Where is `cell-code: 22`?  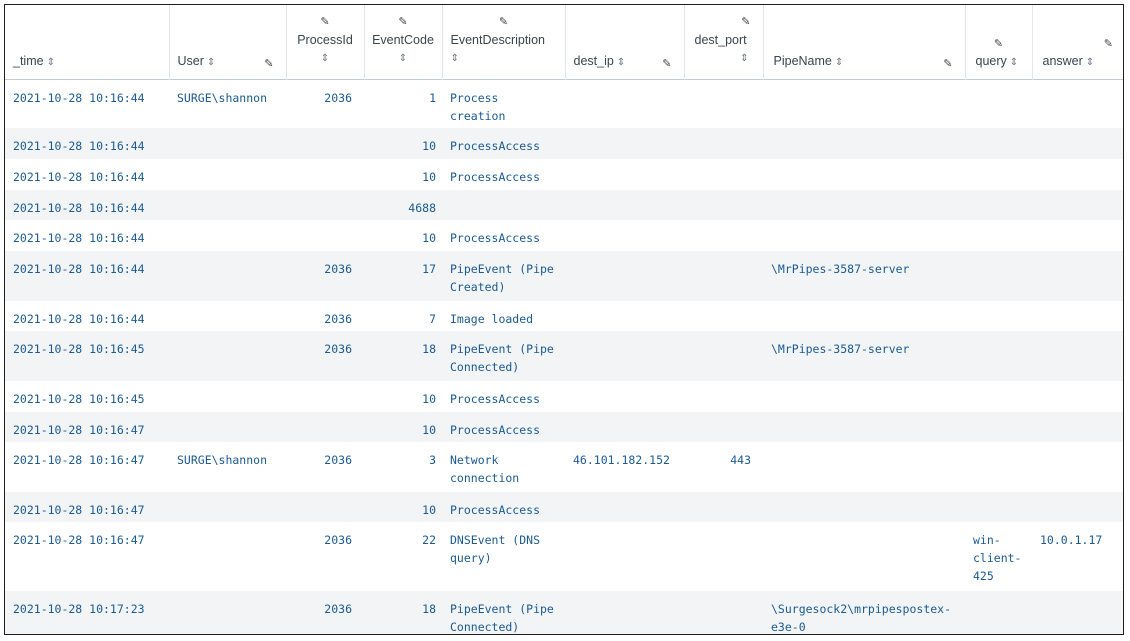 cell-code: 22 is located at coordinates (429, 540).